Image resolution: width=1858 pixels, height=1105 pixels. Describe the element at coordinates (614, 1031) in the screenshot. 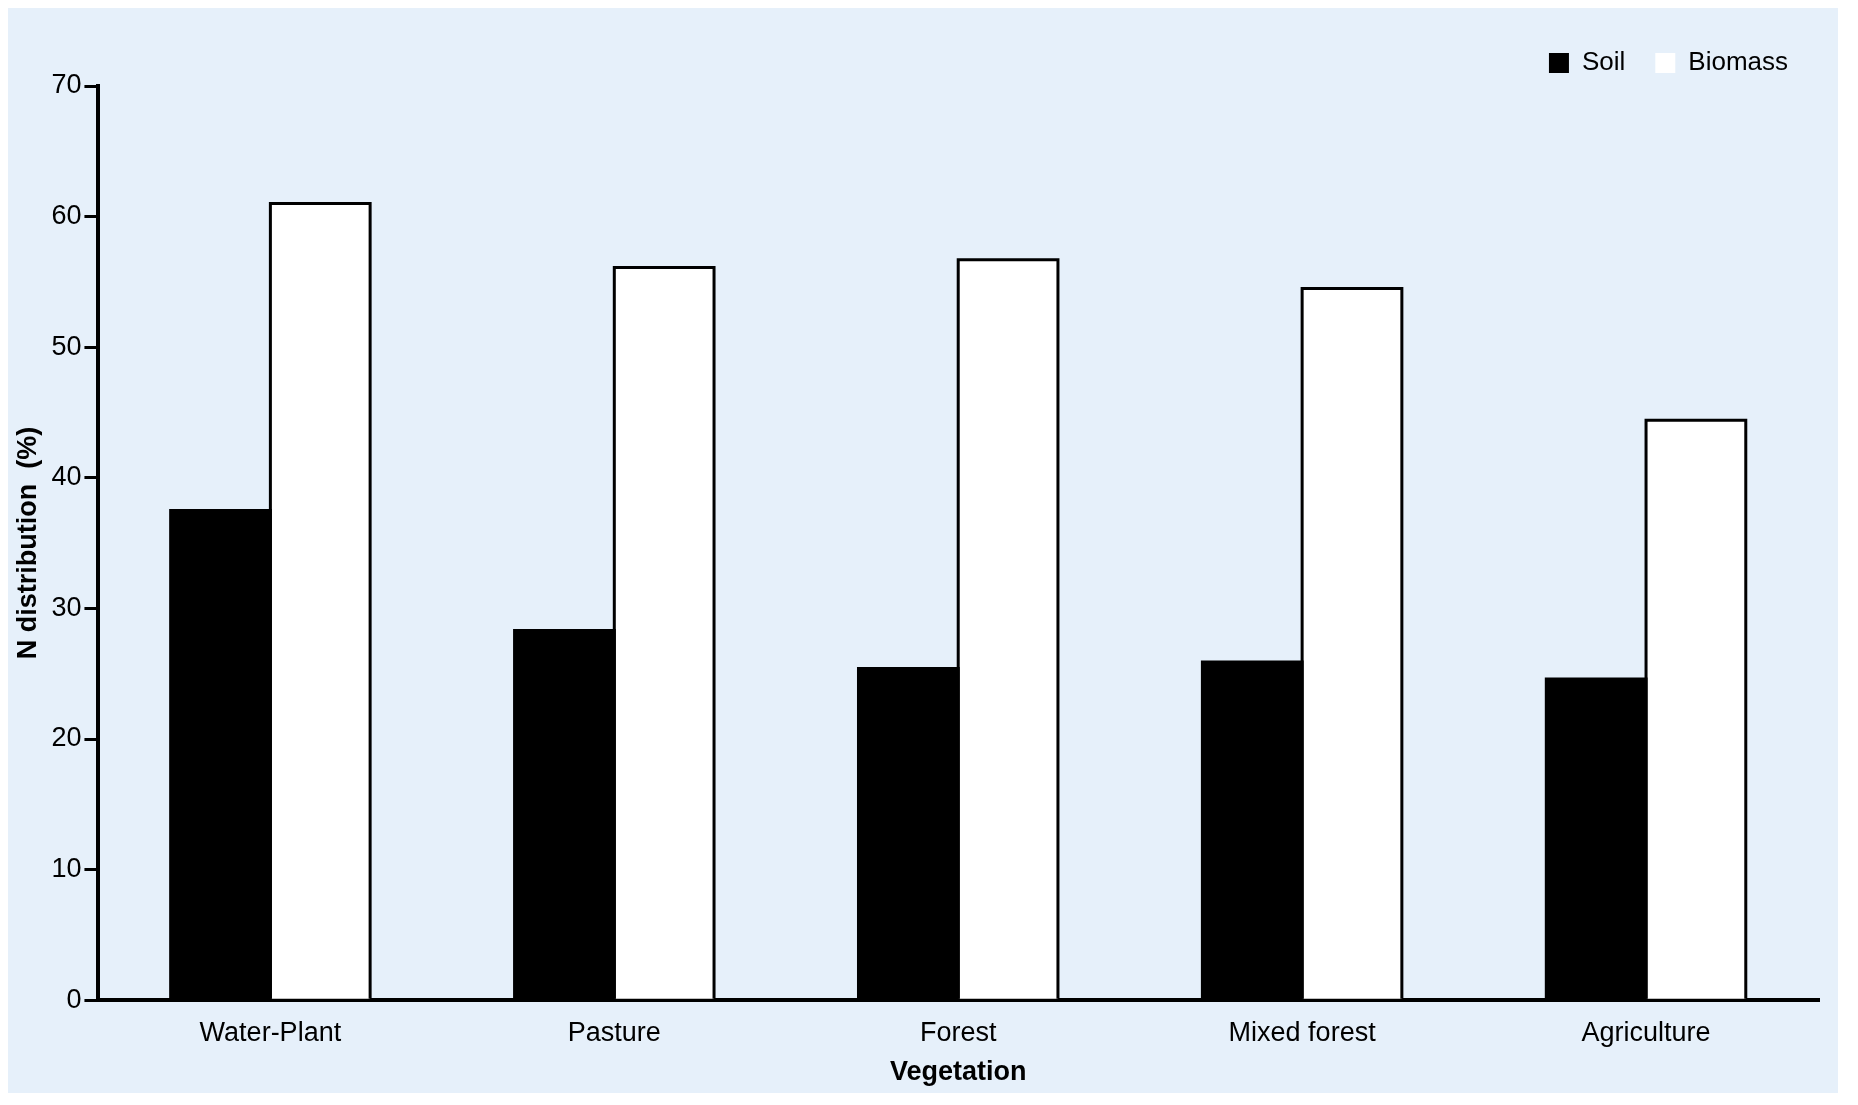

I see `x-tick-label: Pasture` at that location.